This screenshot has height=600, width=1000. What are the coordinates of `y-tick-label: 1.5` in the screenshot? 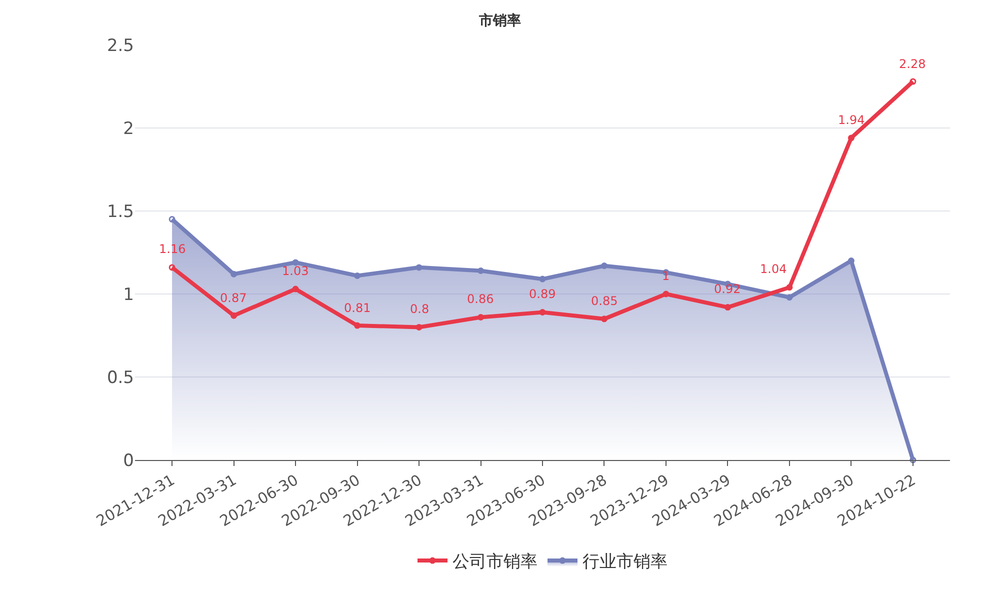 It's located at (120, 212).